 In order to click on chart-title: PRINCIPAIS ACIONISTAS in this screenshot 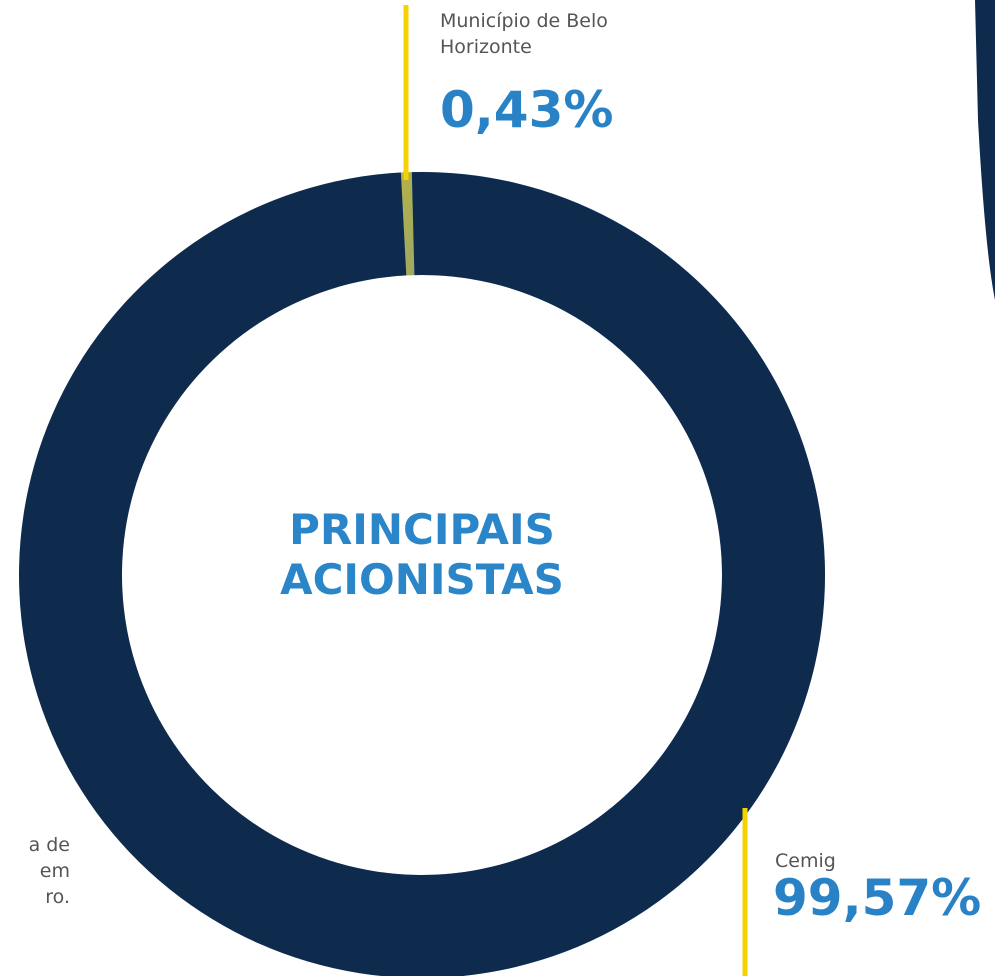, I will do `click(422, 554)`.